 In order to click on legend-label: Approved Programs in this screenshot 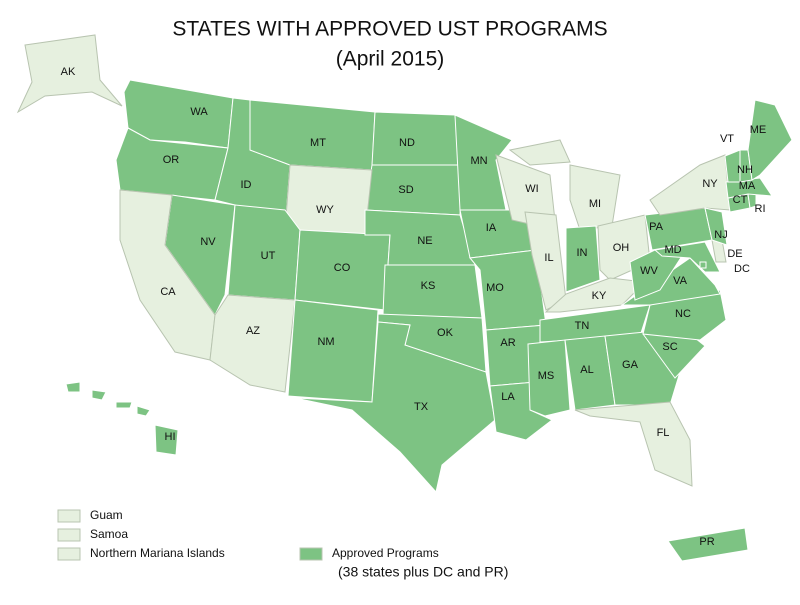, I will do `click(385, 553)`.